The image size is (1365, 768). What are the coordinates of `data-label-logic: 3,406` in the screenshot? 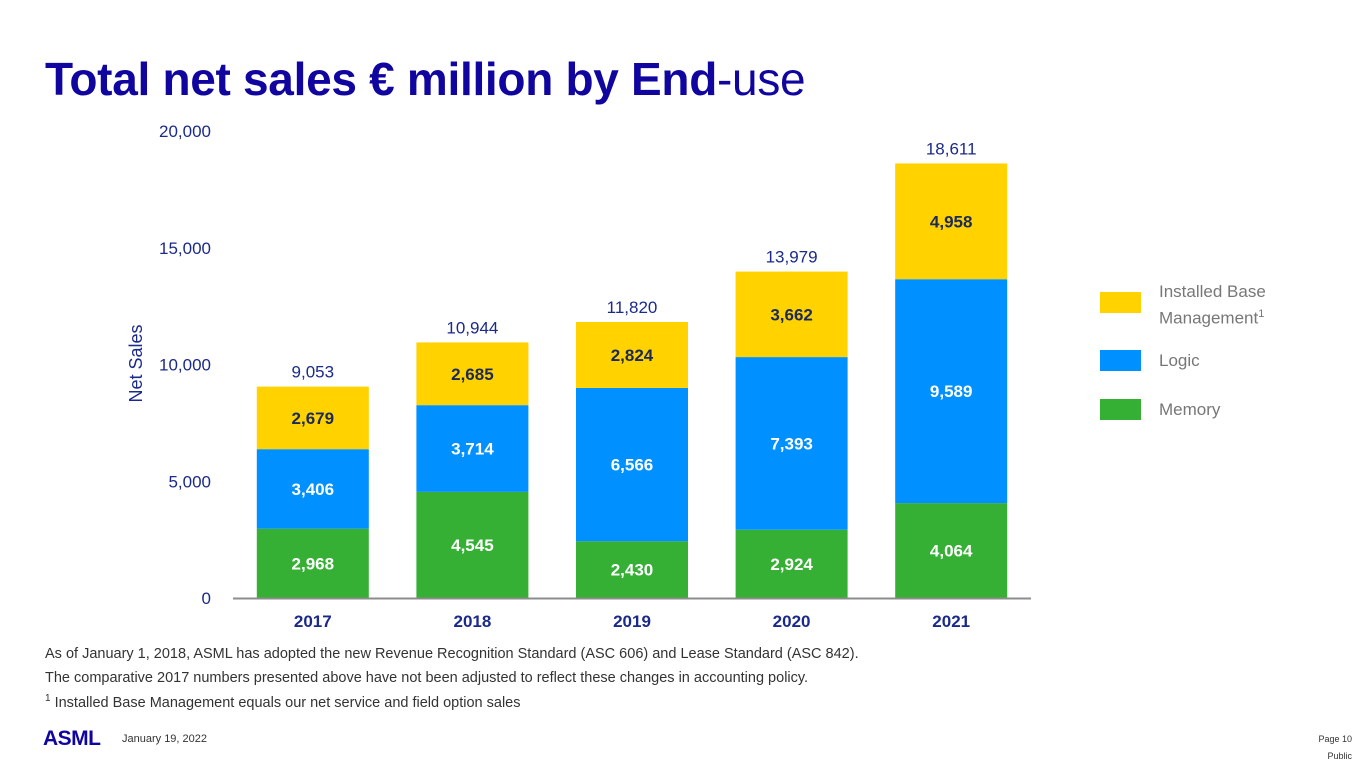 It's located at (313, 489).